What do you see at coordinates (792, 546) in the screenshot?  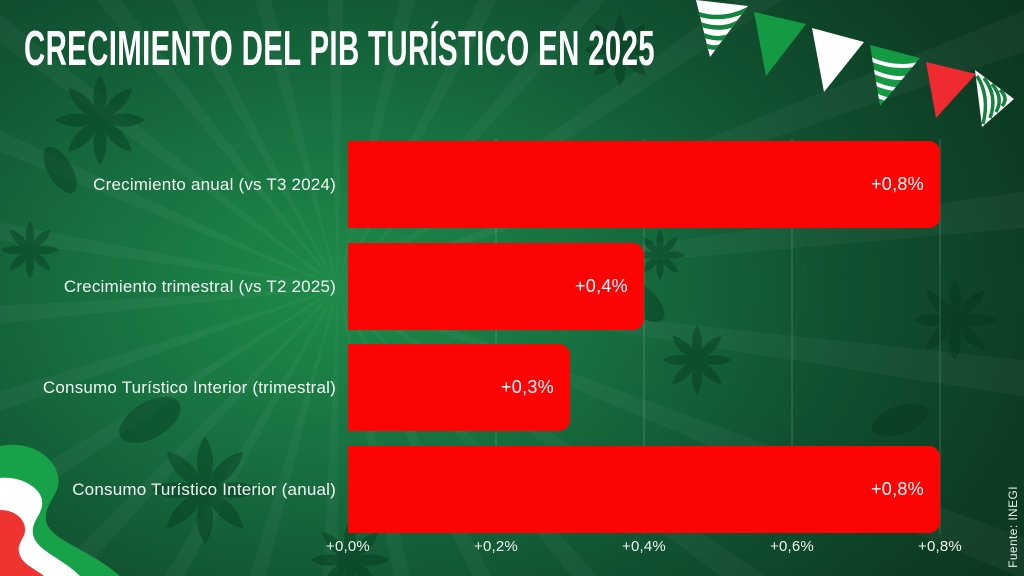 I see `x-tick-label: +0,6%` at bounding box center [792, 546].